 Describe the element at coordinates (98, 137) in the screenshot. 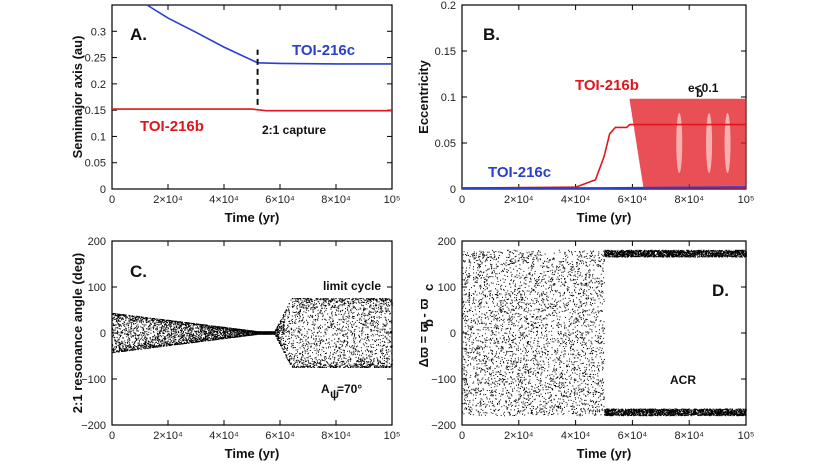

I see `panel-a-ytick-label: 0.1` at that location.